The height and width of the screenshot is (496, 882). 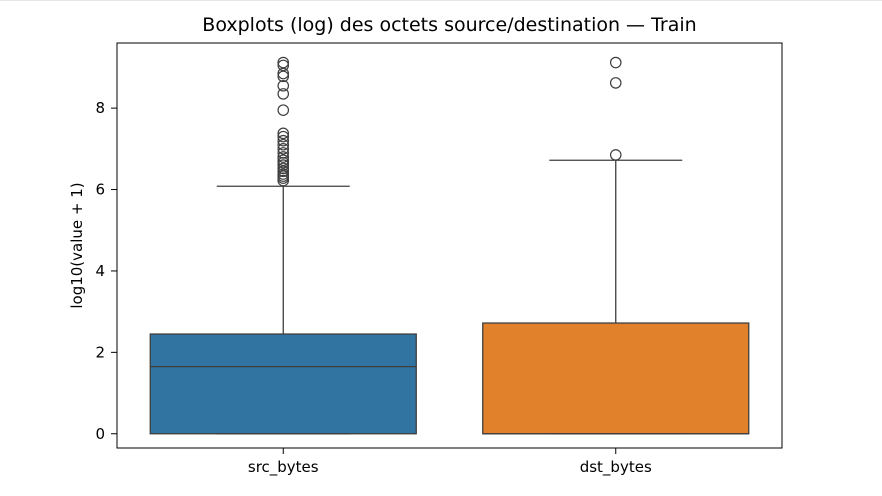 I want to click on y-tick-label: 8, so click(x=100, y=108).